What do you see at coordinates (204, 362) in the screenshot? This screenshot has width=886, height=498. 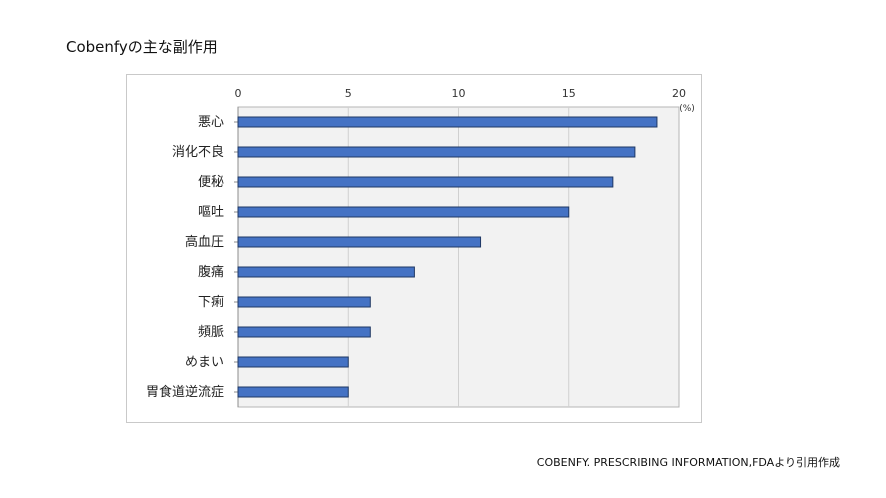 I see `category-label-8: めまい` at bounding box center [204, 362].